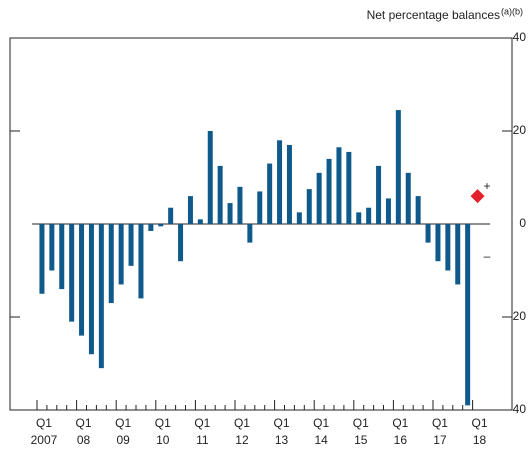 Image resolution: width=528 pixels, height=455 pixels. Describe the element at coordinates (282, 440) in the screenshot. I see `x-year-label: 13` at that location.